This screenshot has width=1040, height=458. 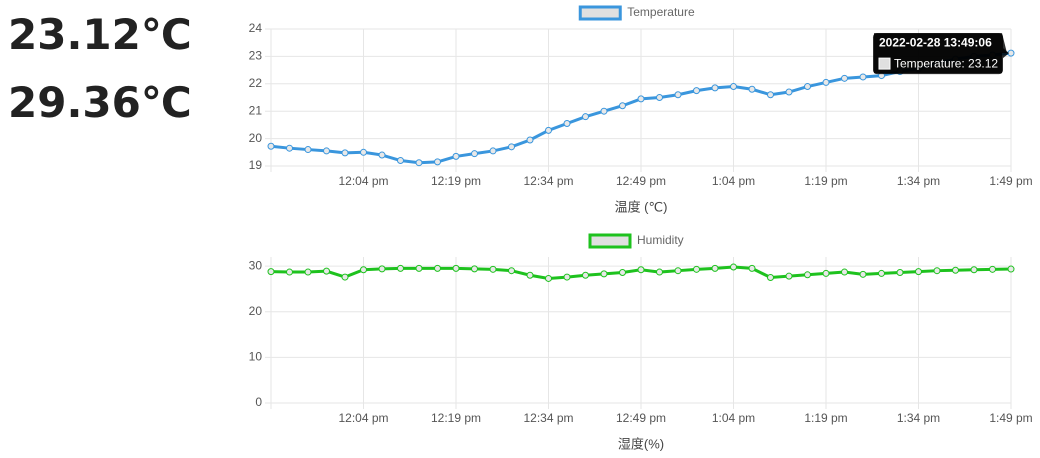 I want to click on y-tick-label: 10, so click(x=256, y=357).